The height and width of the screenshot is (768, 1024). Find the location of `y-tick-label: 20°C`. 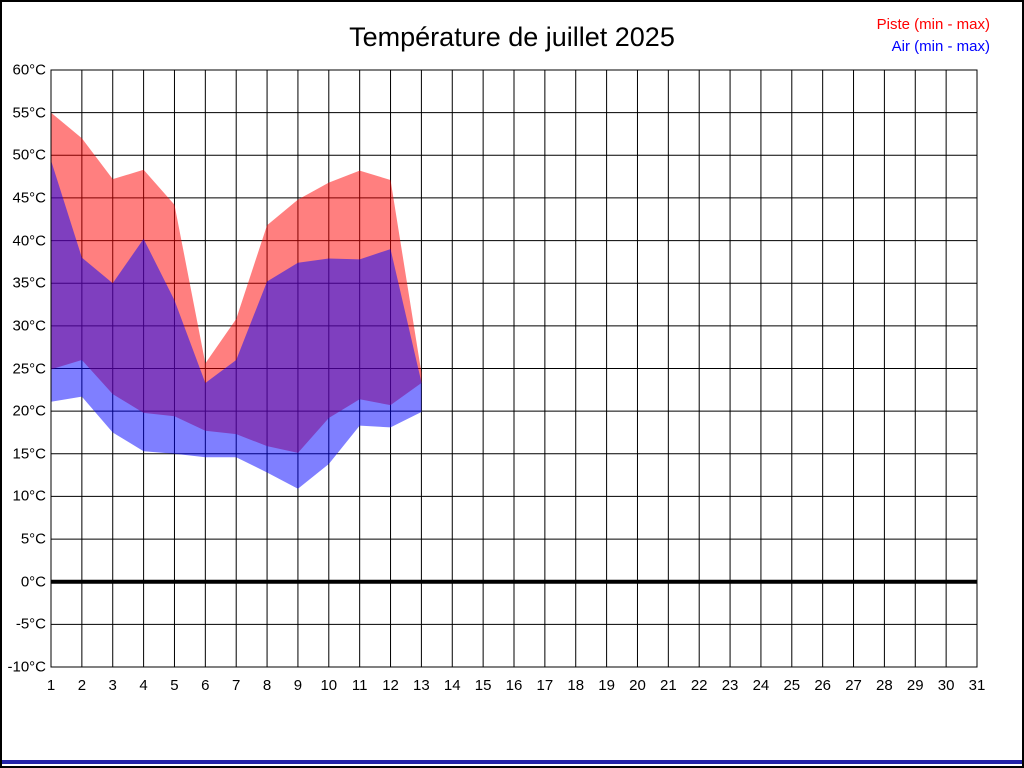

y-tick-label: 20°C is located at coordinates (29, 411).